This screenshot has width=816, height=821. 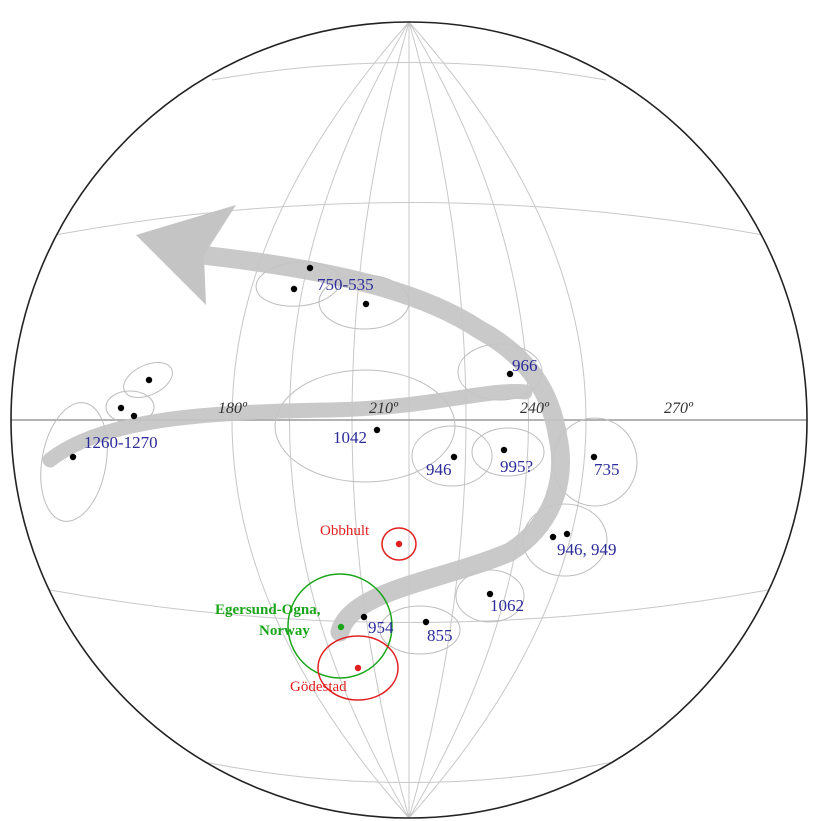 I want to click on date-label: 855, so click(x=440, y=635).